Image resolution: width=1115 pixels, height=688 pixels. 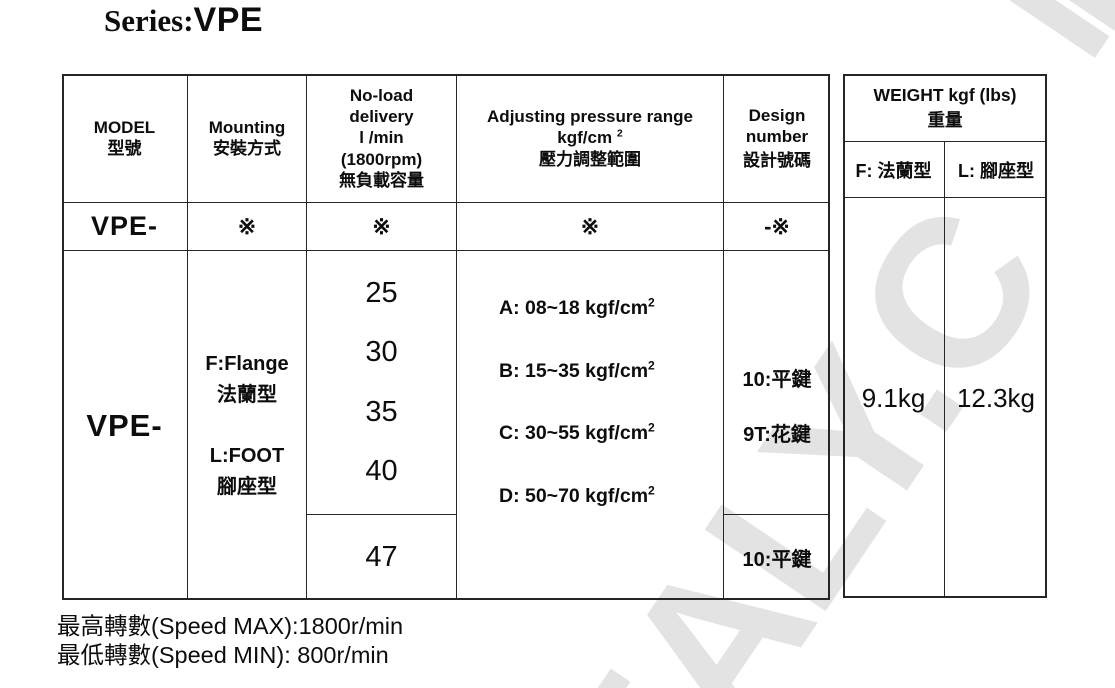 I want to click on series-label: Series:, so click(x=149, y=20).